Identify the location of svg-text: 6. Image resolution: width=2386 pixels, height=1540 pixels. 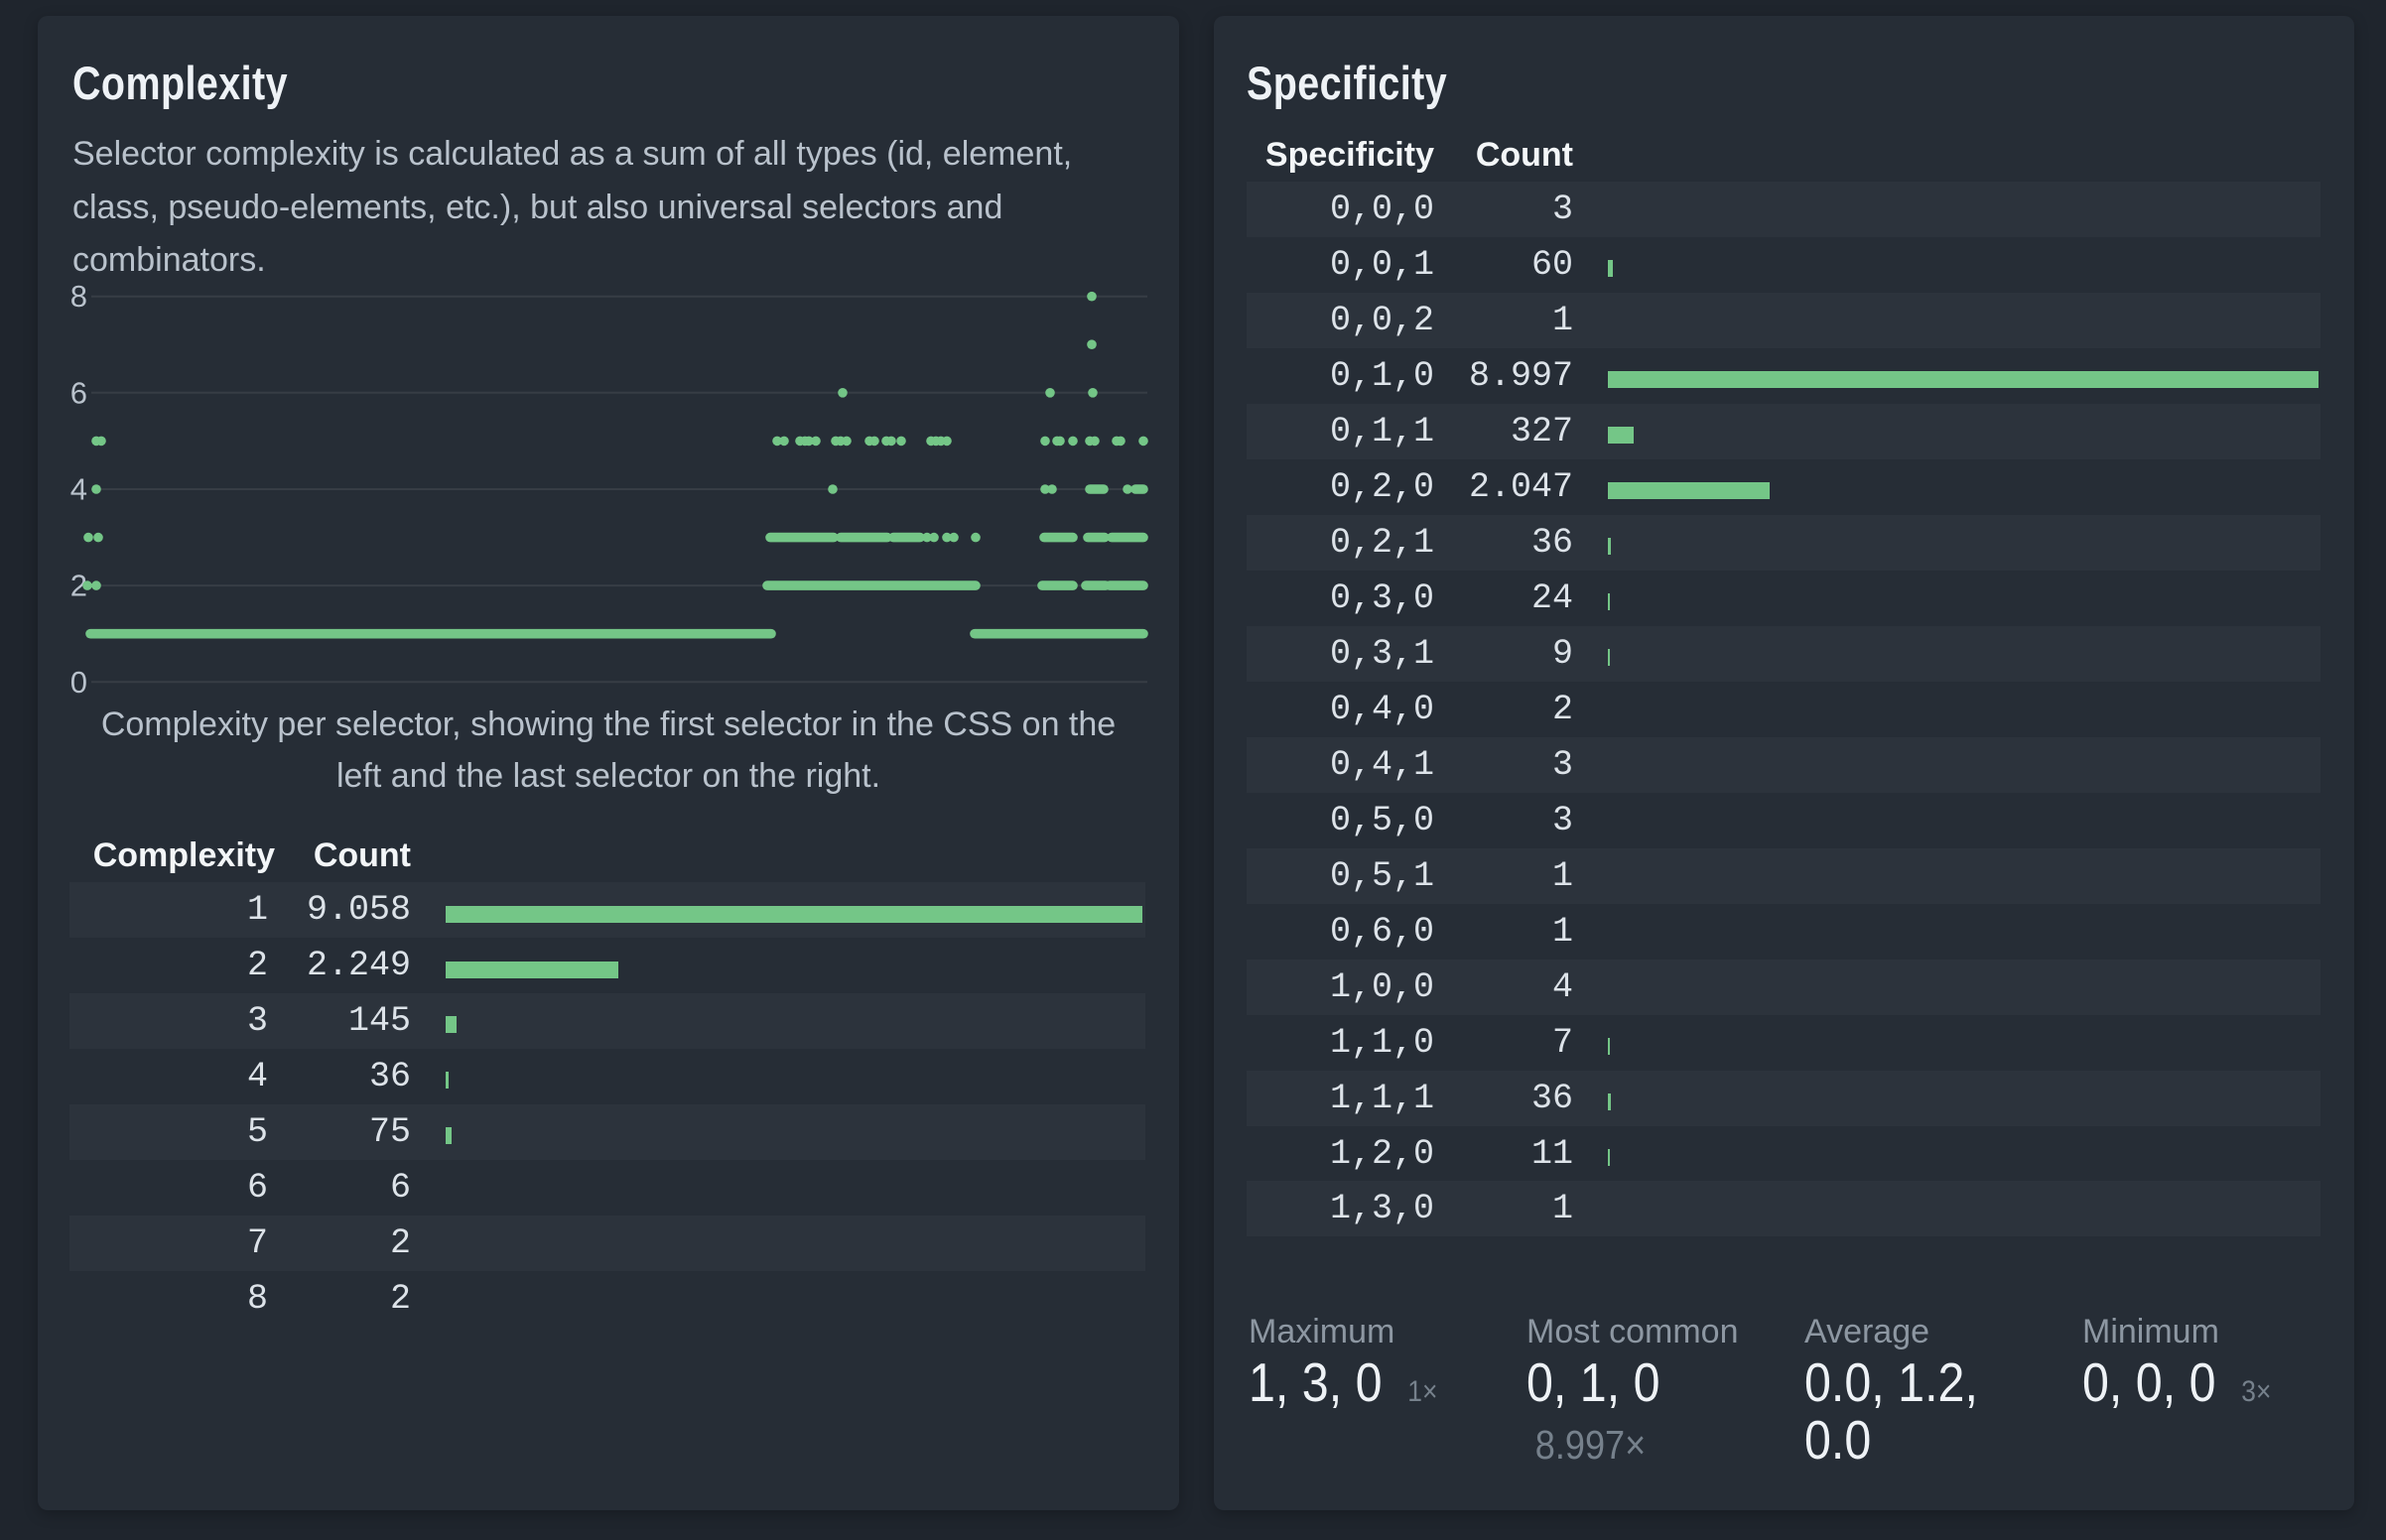
(78, 392).